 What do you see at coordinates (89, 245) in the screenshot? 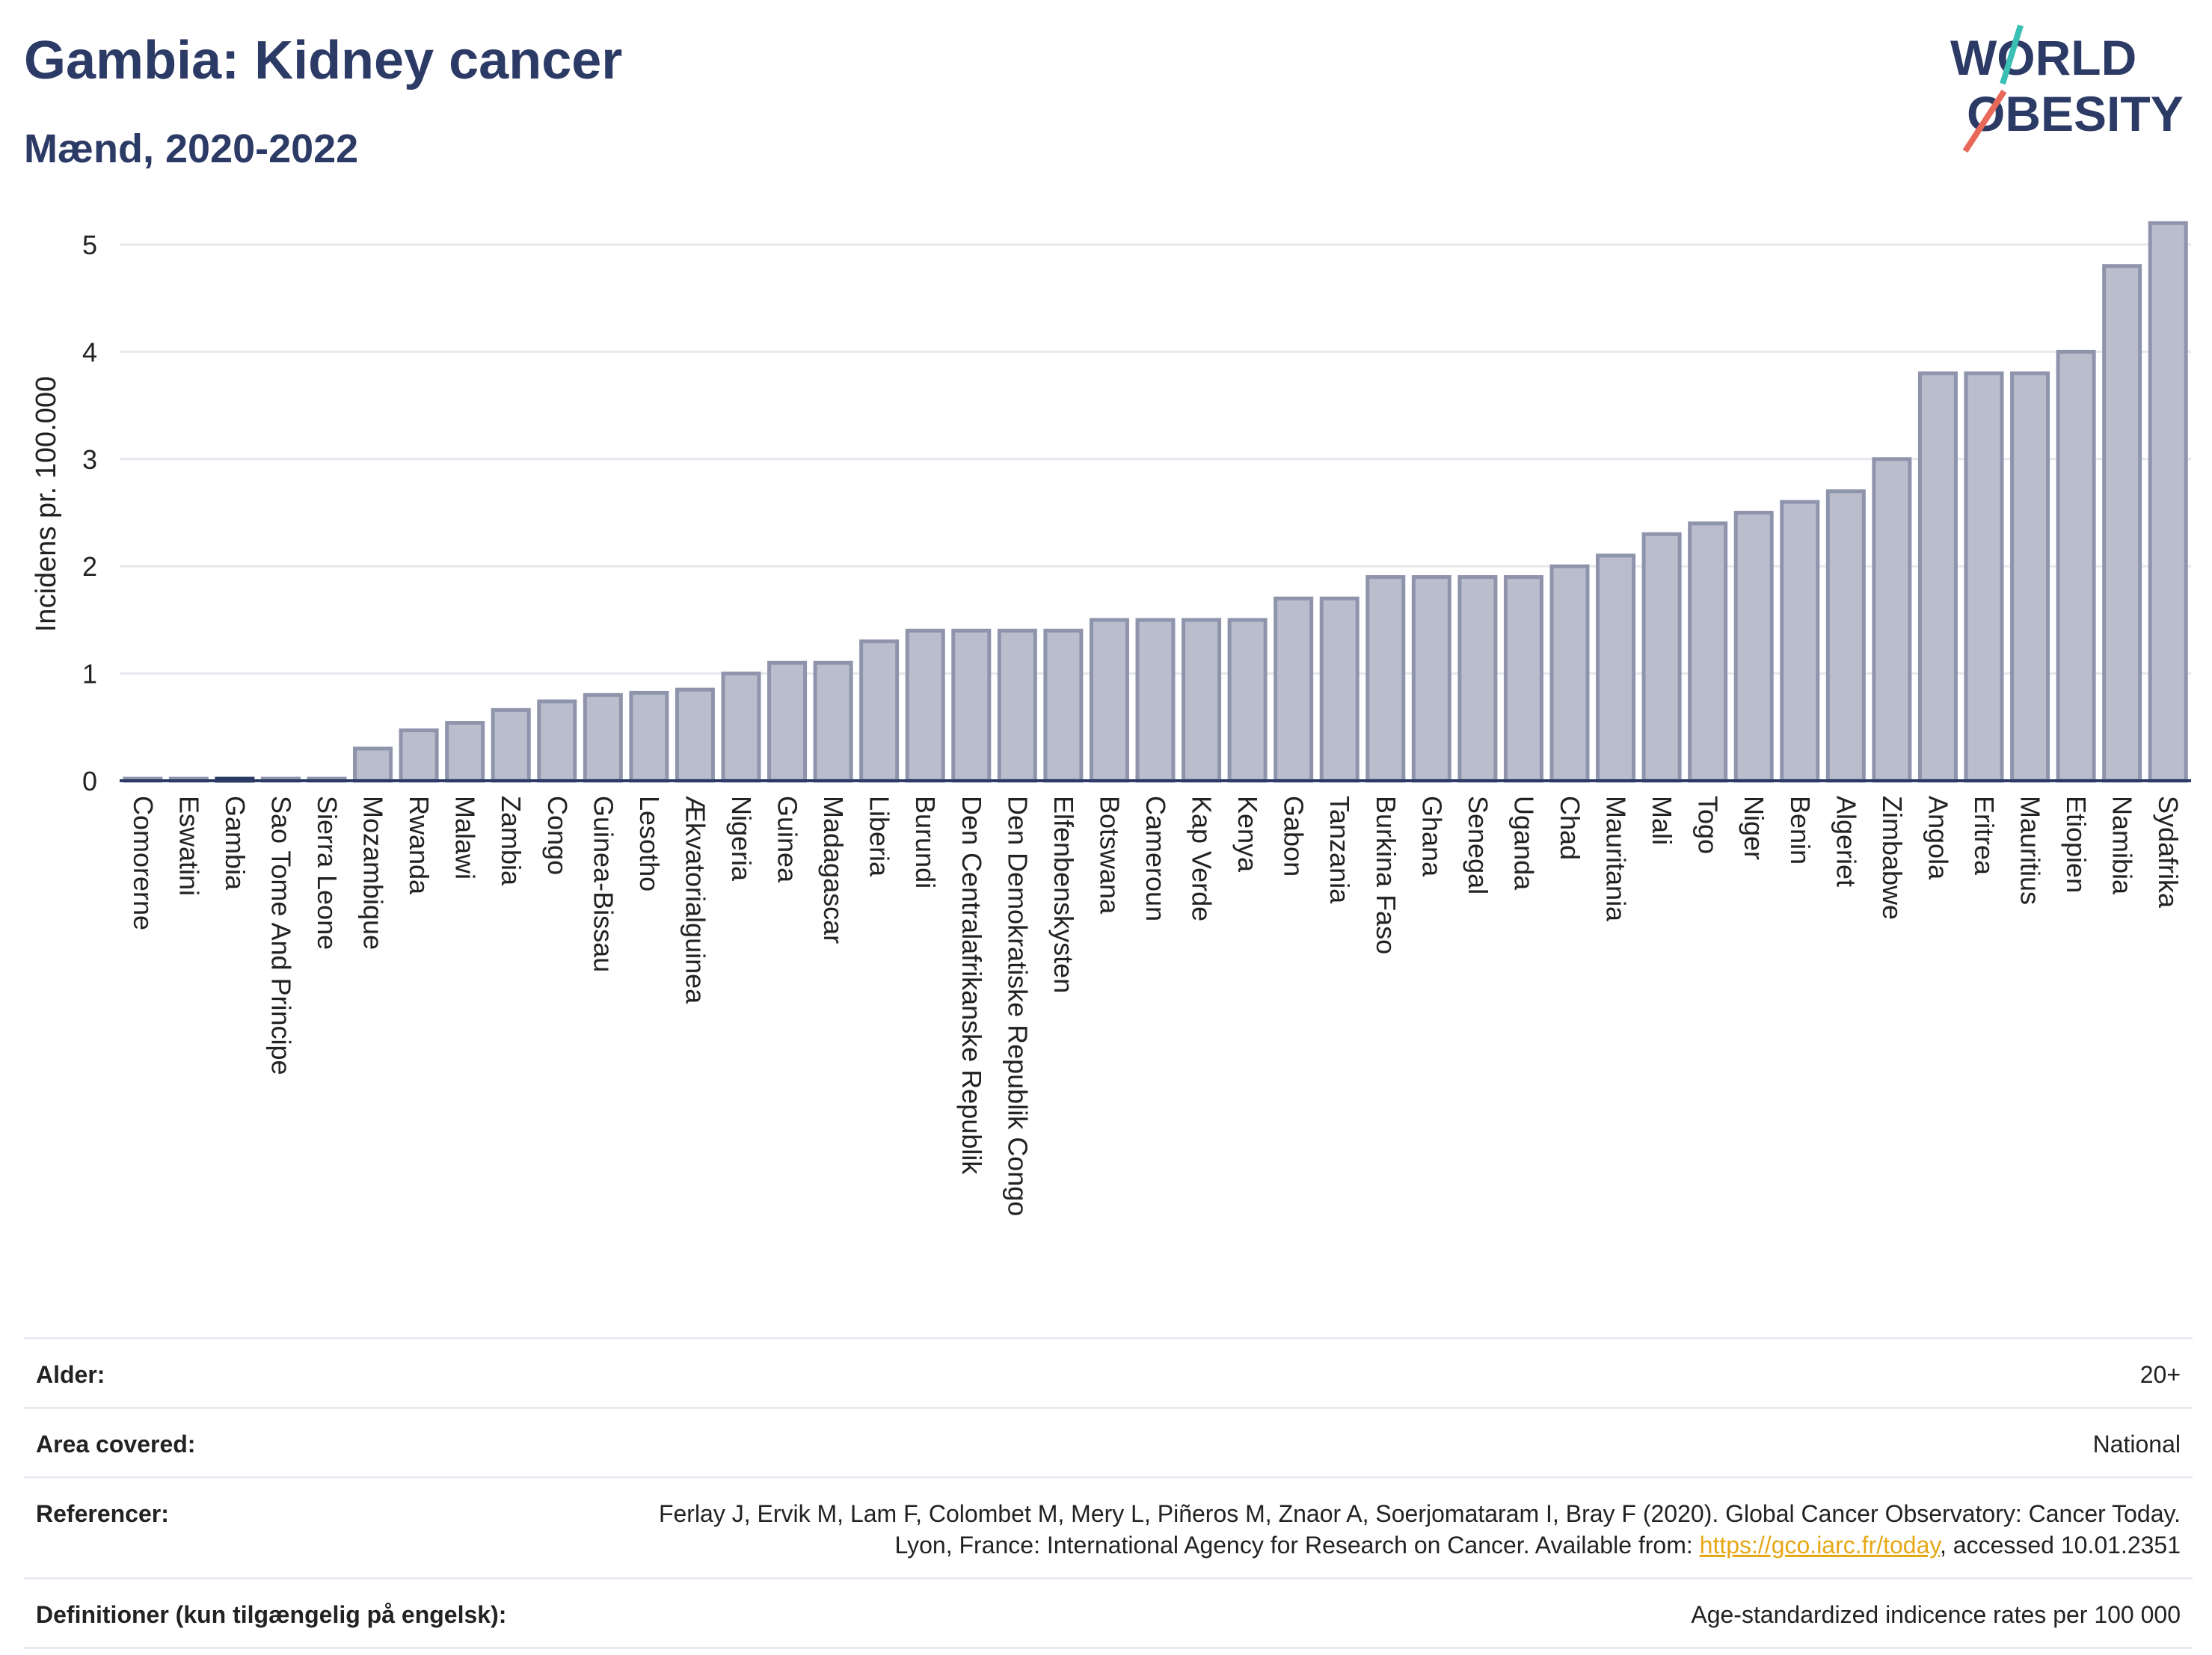
I see `y-tick-label: 5` at bounding box center [89, 245].